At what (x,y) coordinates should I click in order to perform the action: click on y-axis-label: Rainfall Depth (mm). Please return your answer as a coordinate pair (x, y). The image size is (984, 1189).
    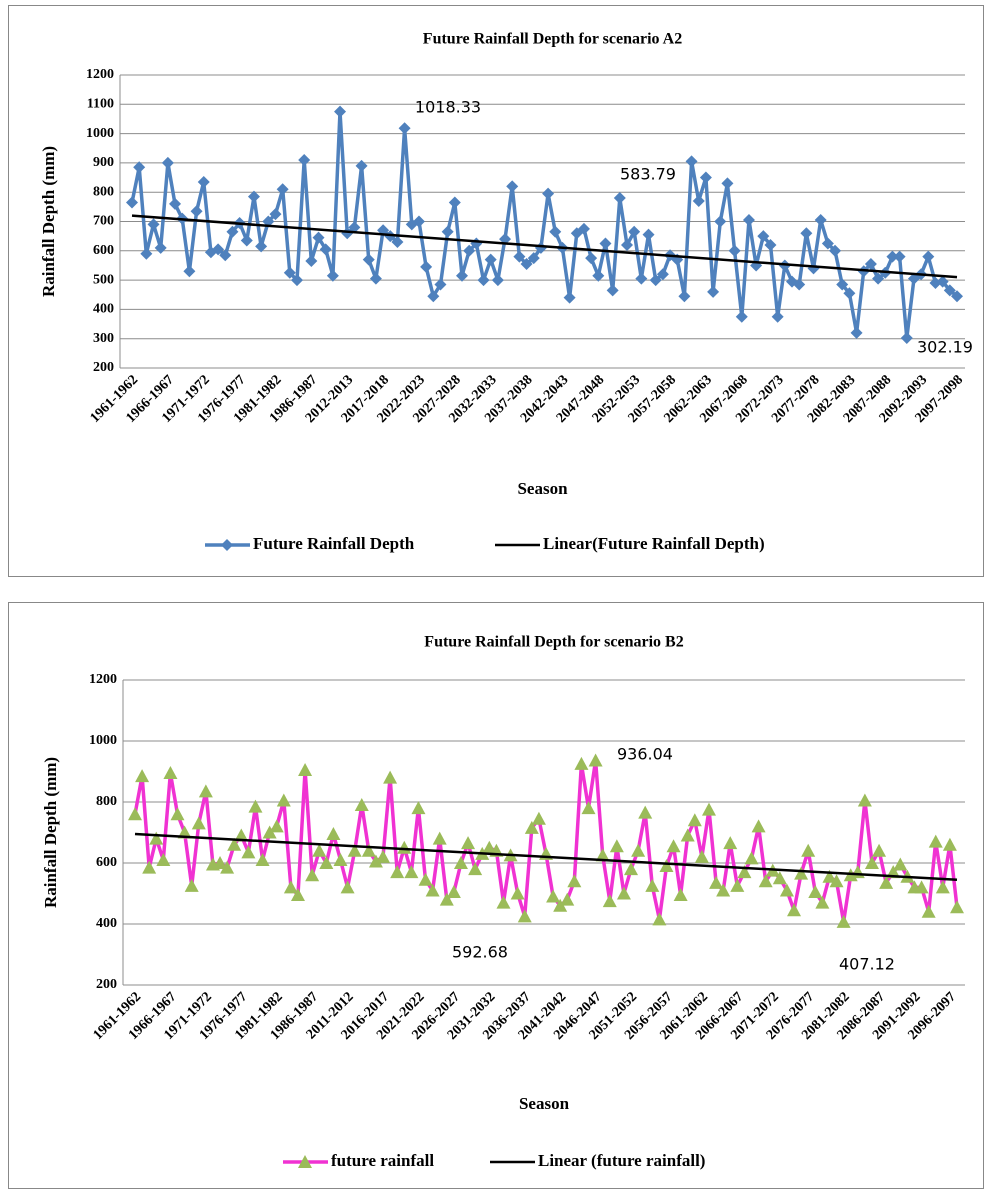
    Looking at the image, I should click on (50, 832).